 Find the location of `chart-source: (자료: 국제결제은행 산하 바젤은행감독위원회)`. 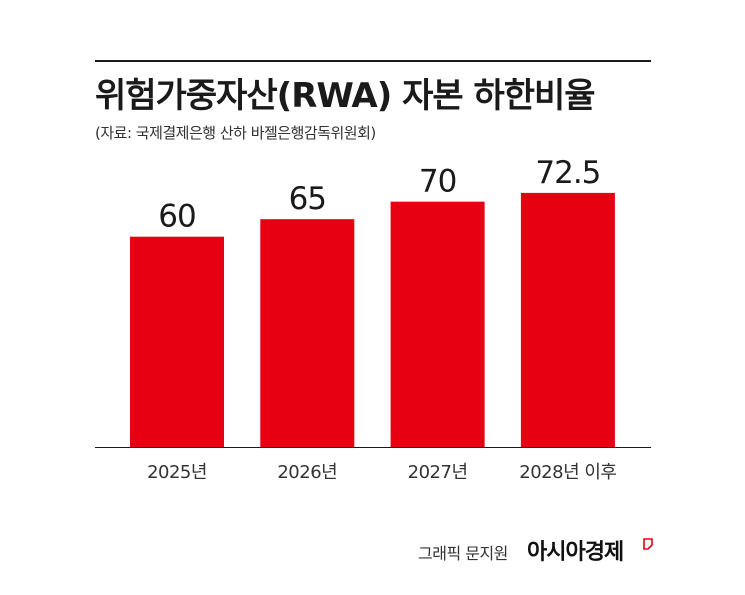

chart-source: (자료: 국제결제은행 산하 바젤은행감독위원회) is located at coordinates (235, 133).